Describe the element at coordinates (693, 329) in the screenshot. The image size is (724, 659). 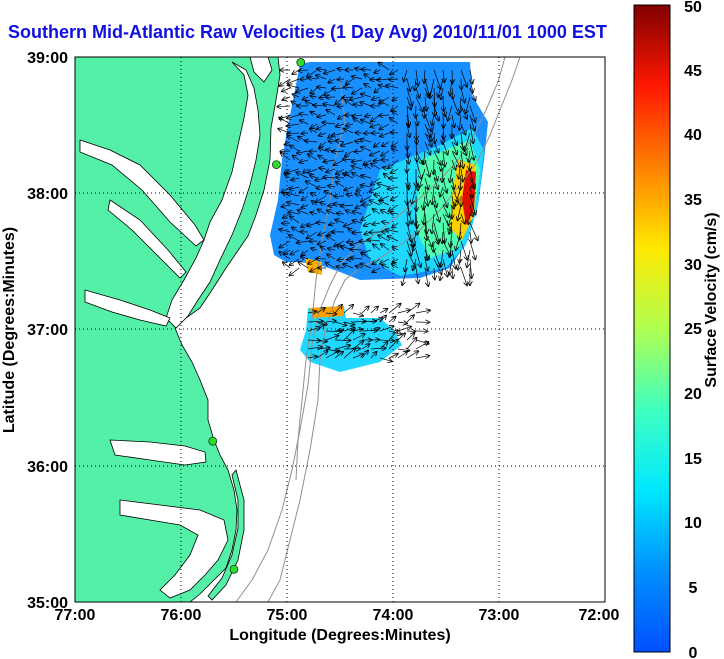
I see `colorbar-ticks: 0 5 10 15 20 25 30 35 40 45 50` at that location.